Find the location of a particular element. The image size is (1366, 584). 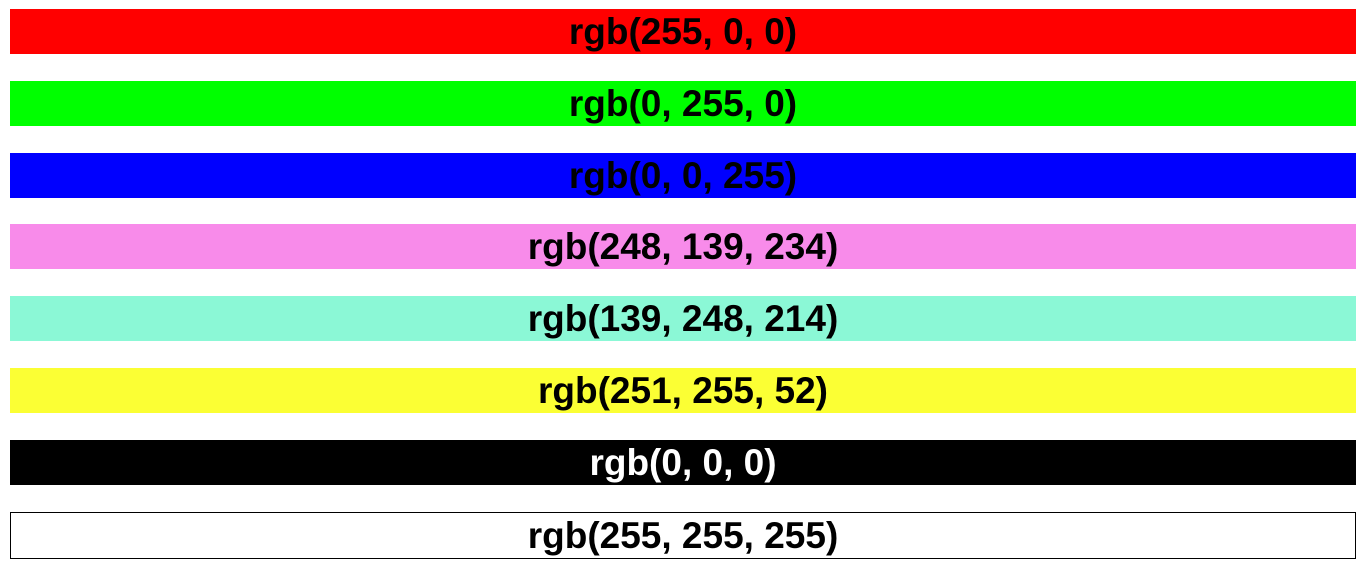

color-swatch-red: rgb(255, 0, 0) is located at coordinates (683, 31).